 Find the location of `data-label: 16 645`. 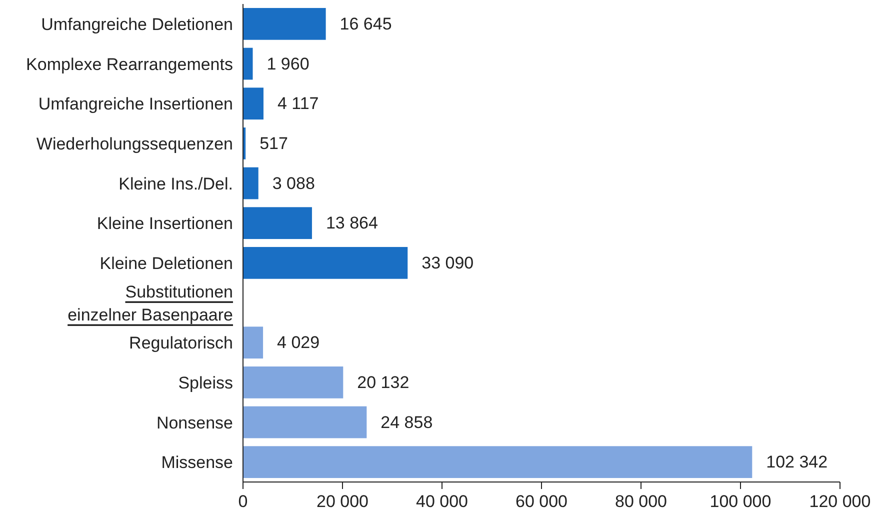

data-label: 16 645 is located at coordinates (366, 24).